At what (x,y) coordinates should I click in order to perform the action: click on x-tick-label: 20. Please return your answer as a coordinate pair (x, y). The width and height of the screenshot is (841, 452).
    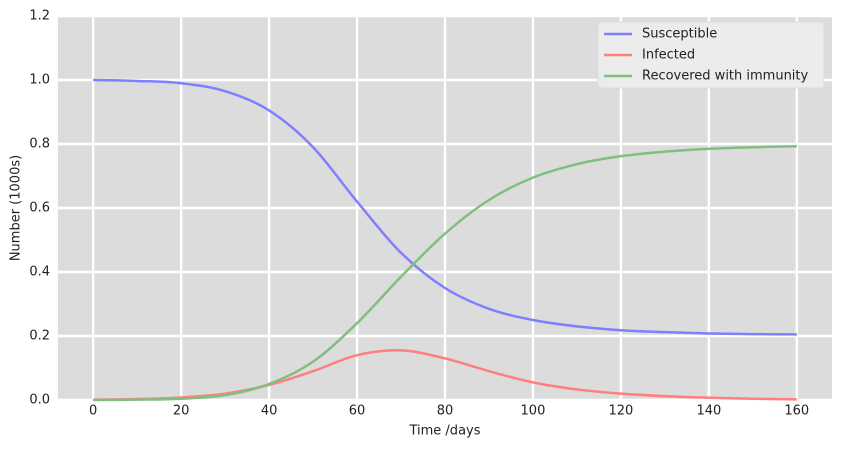
    Looking at the image, I should click on (181, 411).